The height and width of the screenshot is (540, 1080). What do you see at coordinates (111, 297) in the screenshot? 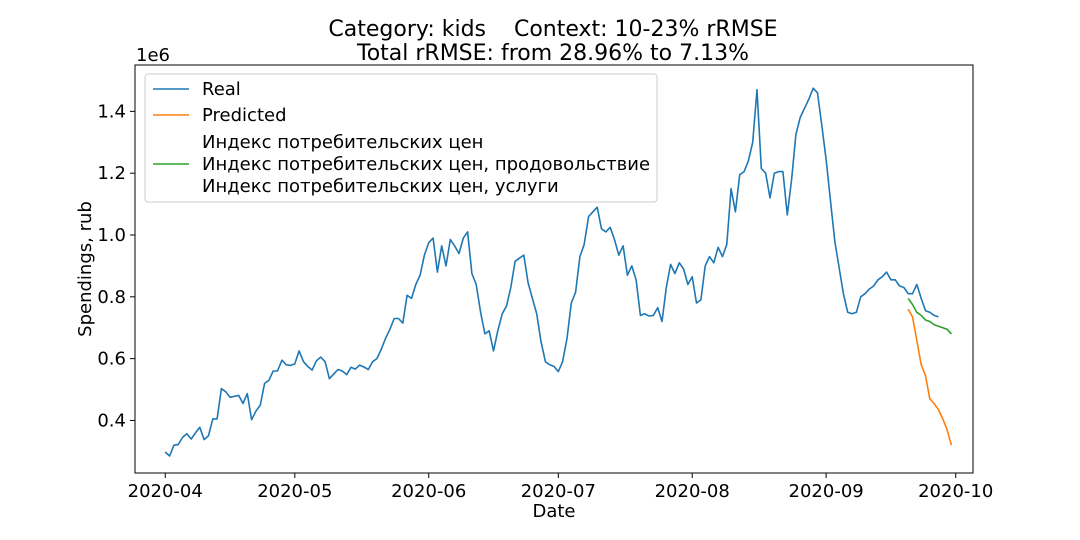
I see `y-tick-label: 0.8` at bounding box center [111, 297].